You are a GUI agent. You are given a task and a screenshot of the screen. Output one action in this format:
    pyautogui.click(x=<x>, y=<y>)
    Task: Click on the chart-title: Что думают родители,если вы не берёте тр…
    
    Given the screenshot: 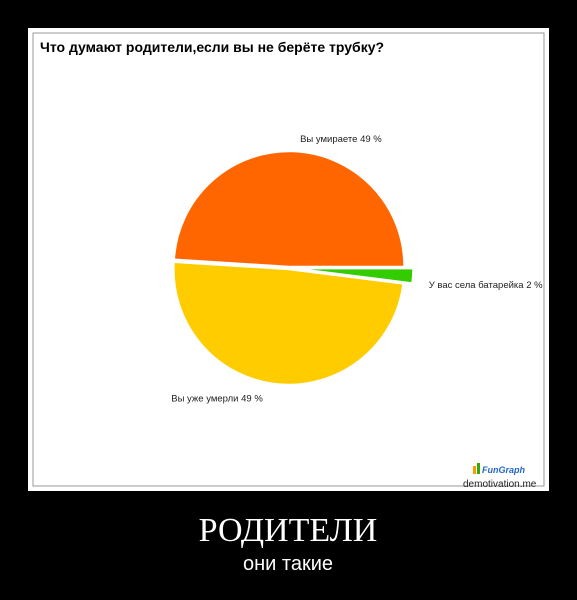 What is the action you would take?
    pyautogui.click(x=212, y=47)
    